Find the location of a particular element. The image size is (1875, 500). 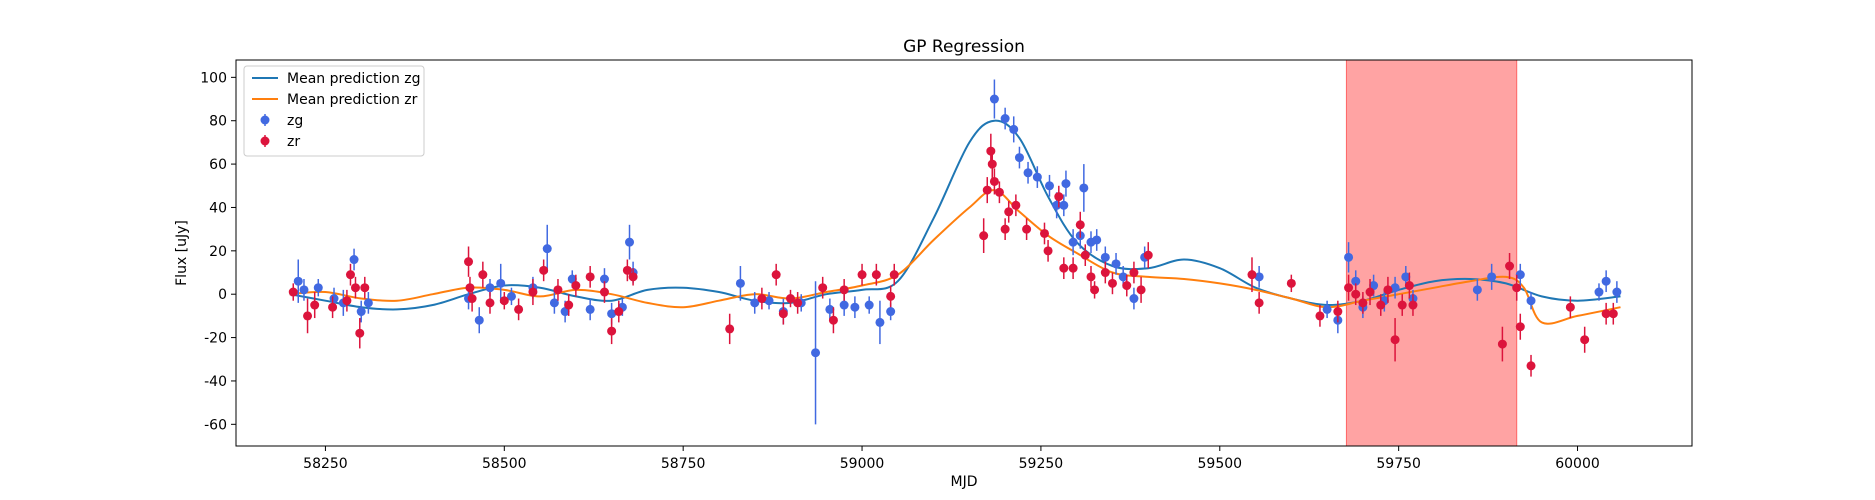

y-tick-label: -20 is located at coordinates (215, 339).